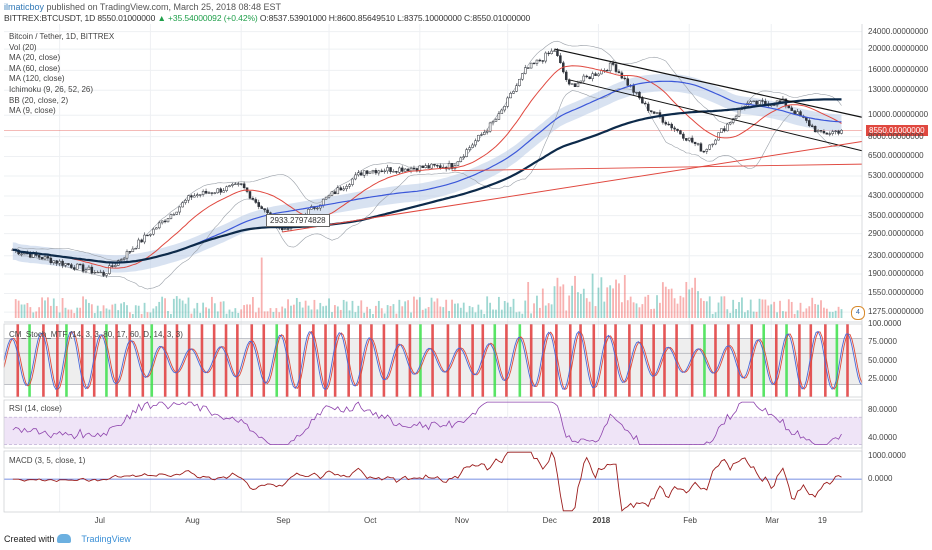 The height and width of the screenshot is (550, 932). Describe the element at coordinates (858, 313) in the screenshot. I see `events-badge: 4` at that location.